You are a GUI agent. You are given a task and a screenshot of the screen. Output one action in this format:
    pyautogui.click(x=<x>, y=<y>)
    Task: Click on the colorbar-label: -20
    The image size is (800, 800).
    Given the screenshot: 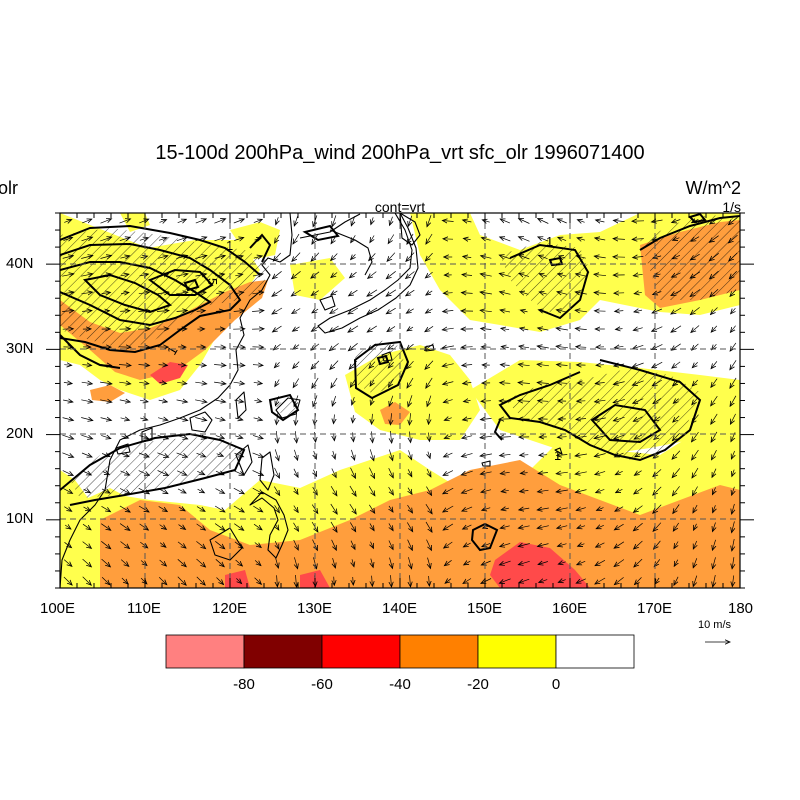 What is the action you would take?
    pyautogui.click(x=478, y=684)
    